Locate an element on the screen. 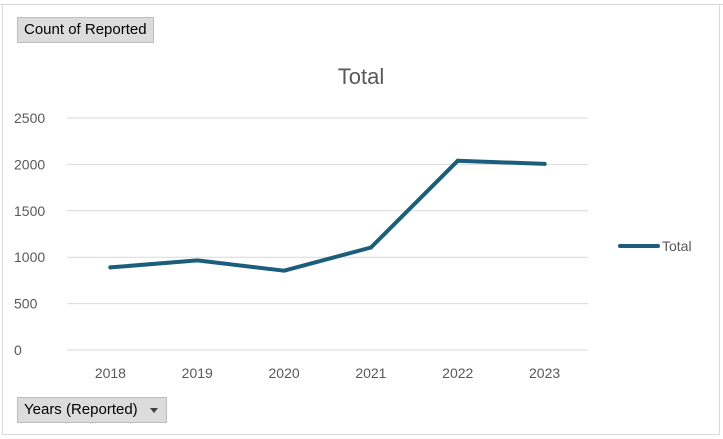 The image size is (723, 439). value-field-button: Count of Reported is located at coordinates (85, 30).